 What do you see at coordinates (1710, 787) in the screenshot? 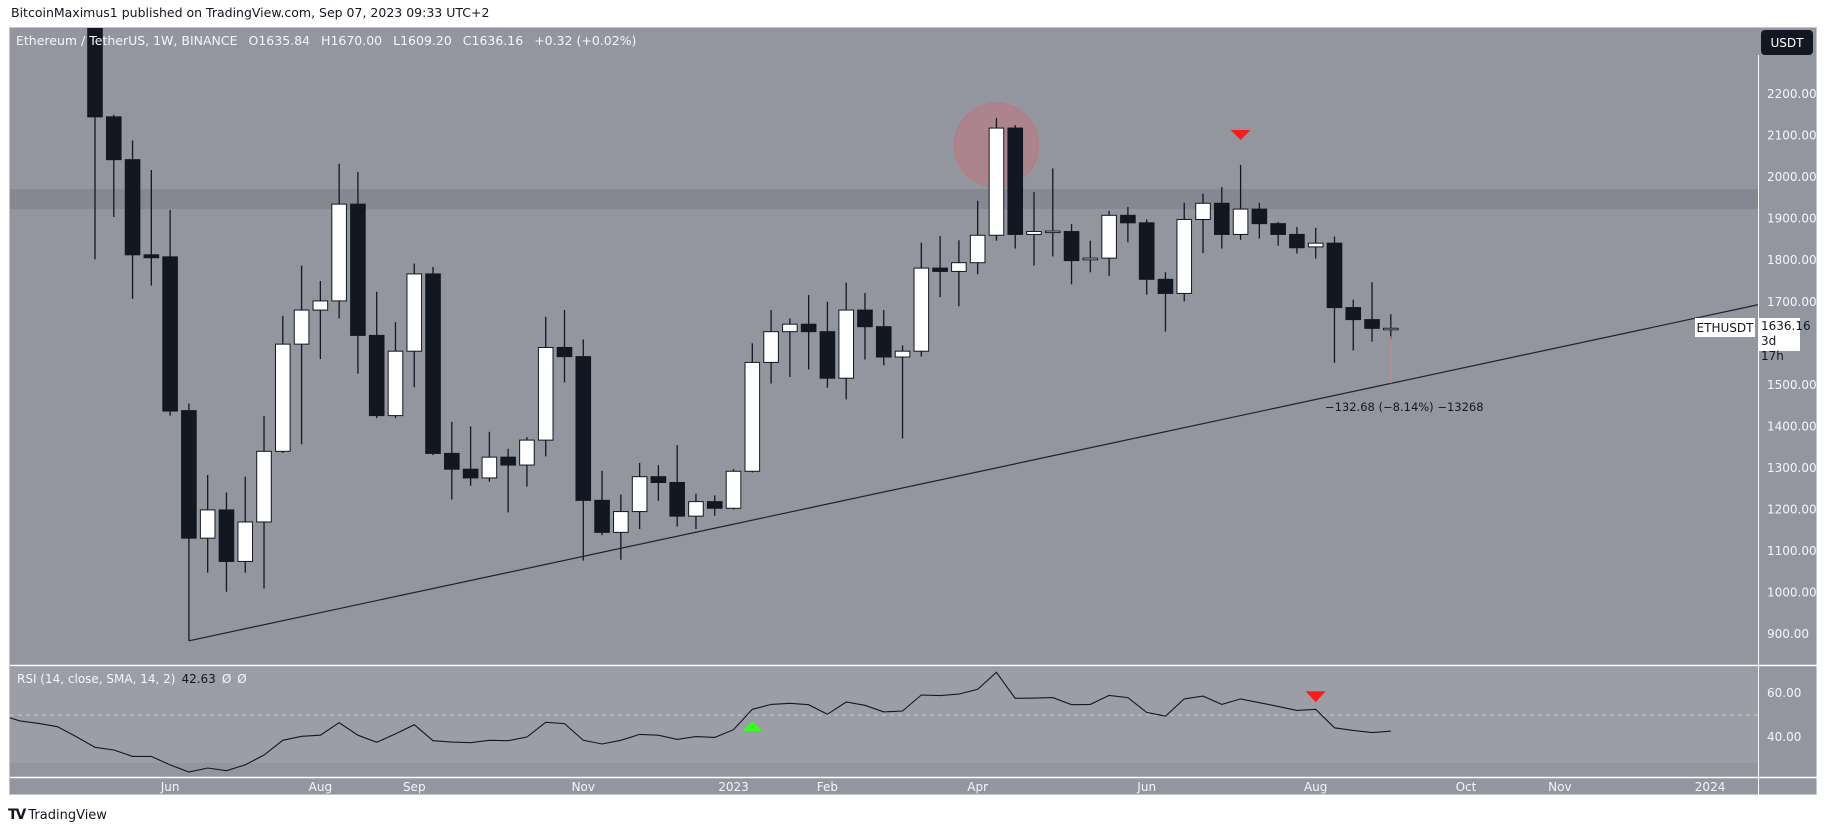
I see `time-axis-label: 2024` at bounding box center [1710, 787].